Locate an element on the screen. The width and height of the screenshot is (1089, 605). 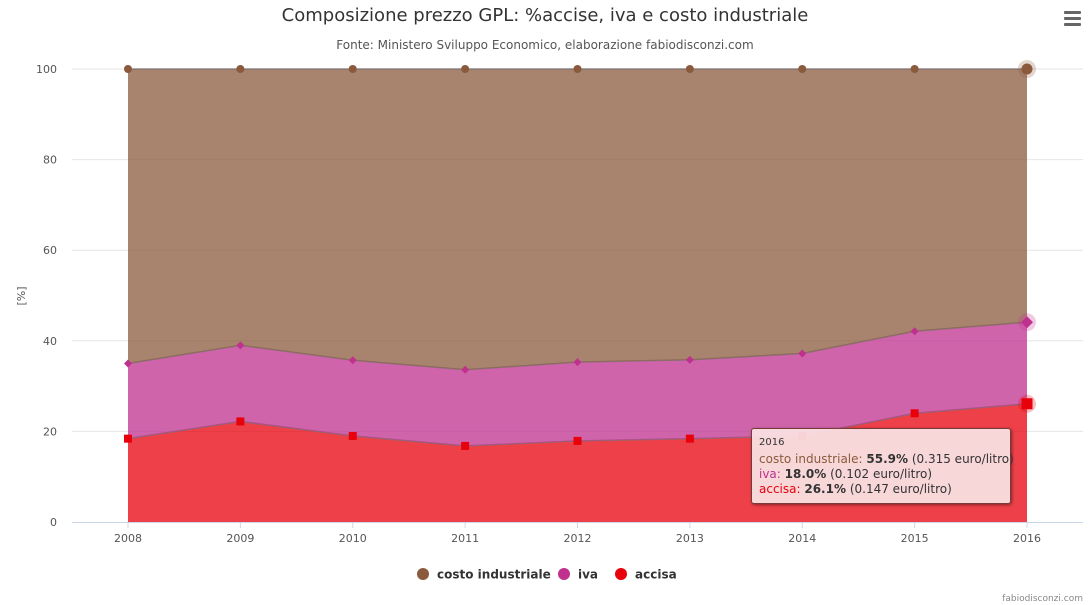
legend-item-costo-industriale: costo industriale is located at coordinates (484, 575).